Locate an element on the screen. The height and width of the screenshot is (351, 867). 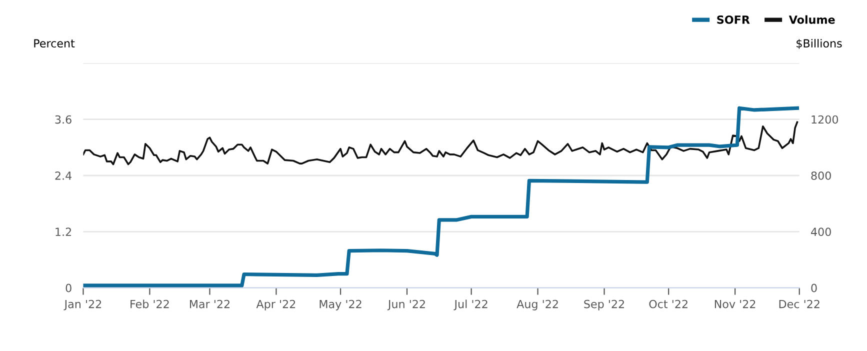
y2-tick-label: 400 is located at coordinates (821, 232).